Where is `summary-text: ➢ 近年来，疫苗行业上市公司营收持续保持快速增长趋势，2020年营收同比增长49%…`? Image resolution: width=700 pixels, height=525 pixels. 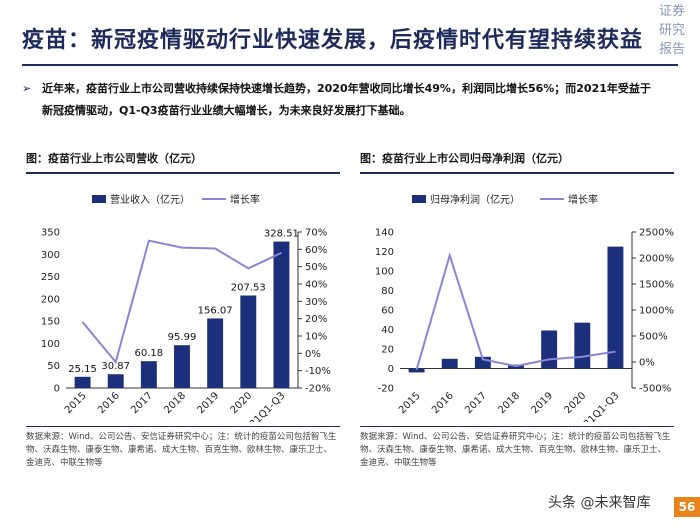
summary-text: ➢ 近年来，疫苗行业上市公司营收持续保持快速增长趋势，2020年营收同比增长49%… is located at coordinates (347, 100).